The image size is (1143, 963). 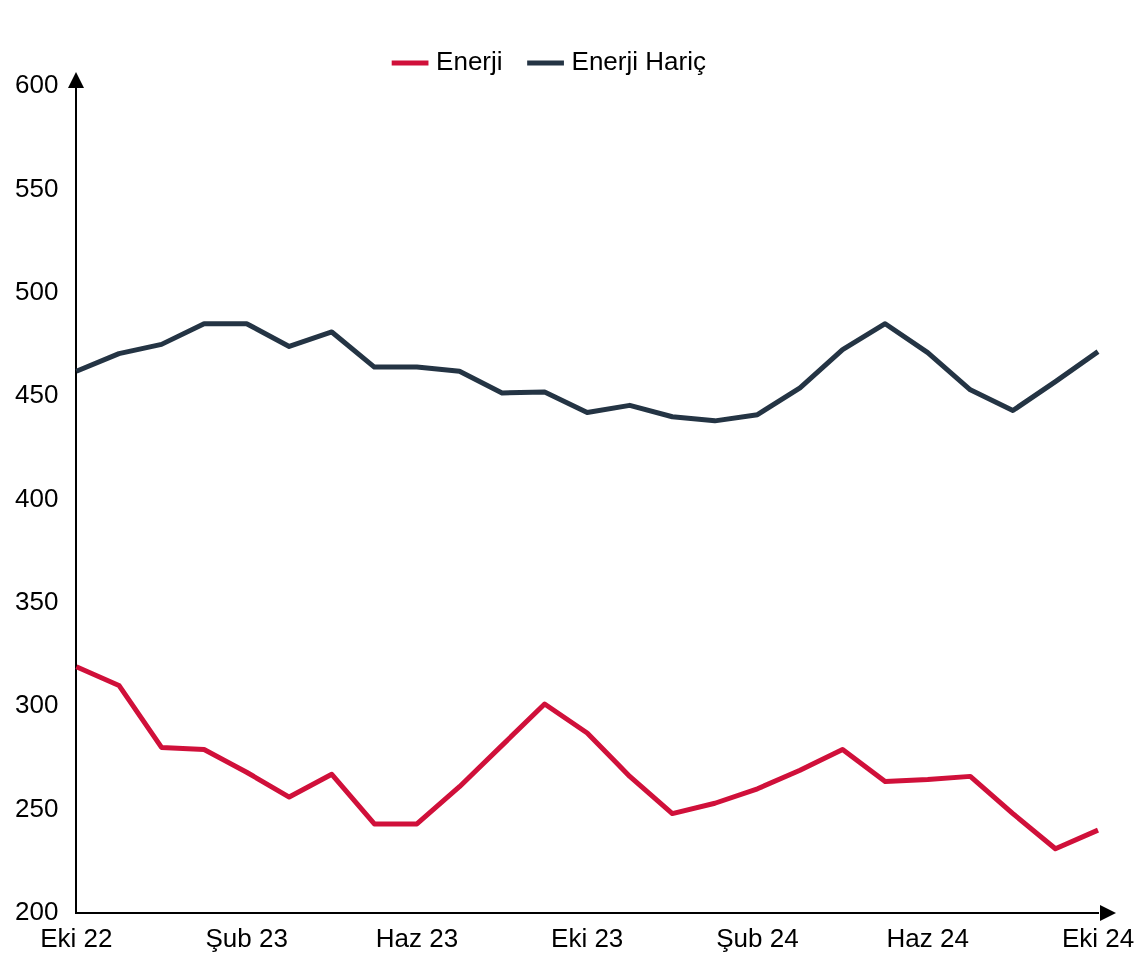 What do you see at coordinates (36, 187) in the screenshot?
I see `y-tick-label: 550` at bounding box center [36, 187].